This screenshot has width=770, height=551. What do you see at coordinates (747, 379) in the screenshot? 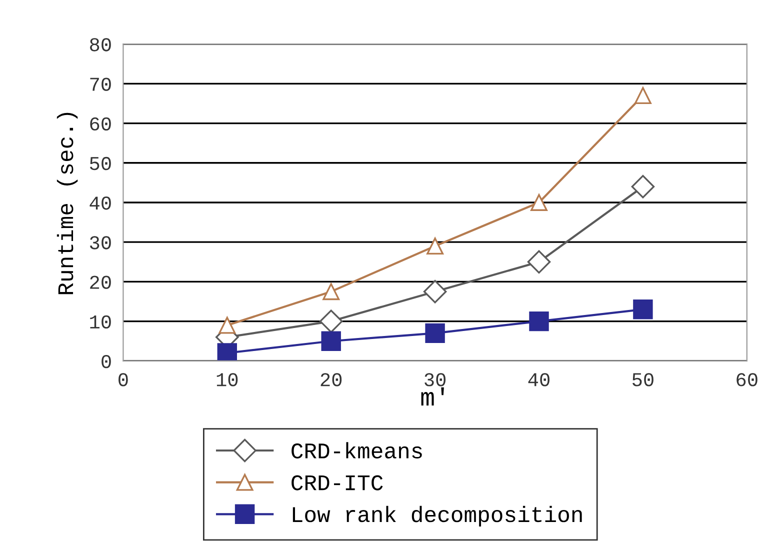
I see `x-tick-label: 60` at bounding box center [747, 379].